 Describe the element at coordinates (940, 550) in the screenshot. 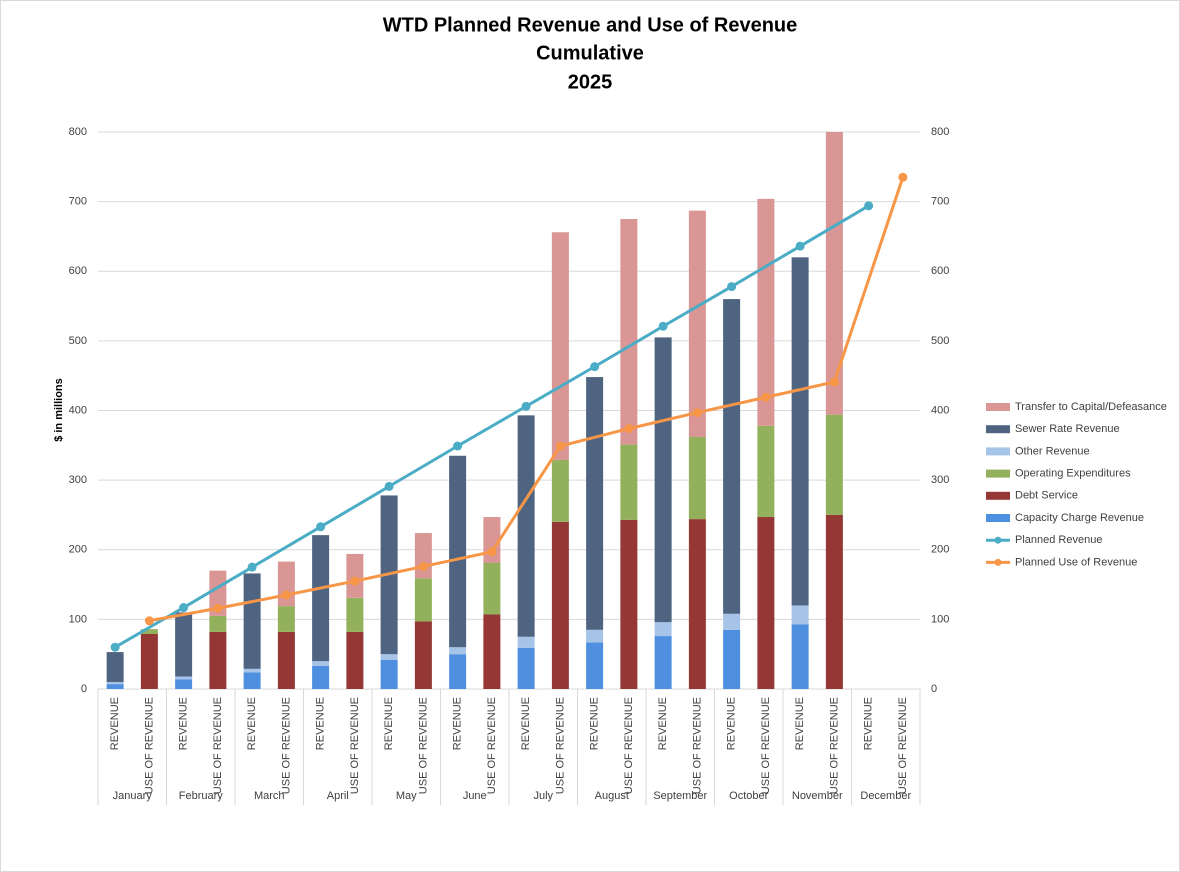

I see `y2-tick-label: 200` at that location.